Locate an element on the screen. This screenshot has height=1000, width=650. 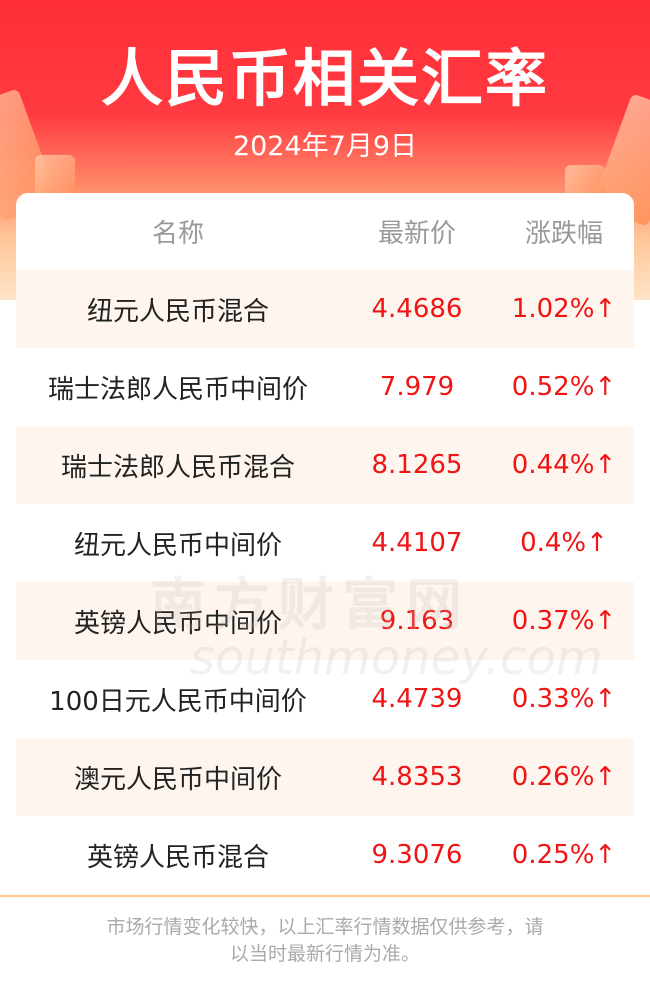
table-row: 英镑人民币中间价 9.163 0.37%↑ is located at coordinates (325, 621).